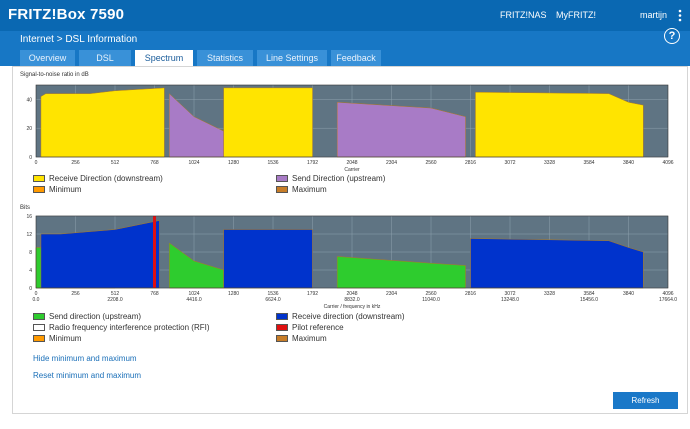 This screenshot has width=690, height=429. Describe the element at coordinates (292, 58) in the screenshot. I see `tab-line-settings: Line Settings` at that location.